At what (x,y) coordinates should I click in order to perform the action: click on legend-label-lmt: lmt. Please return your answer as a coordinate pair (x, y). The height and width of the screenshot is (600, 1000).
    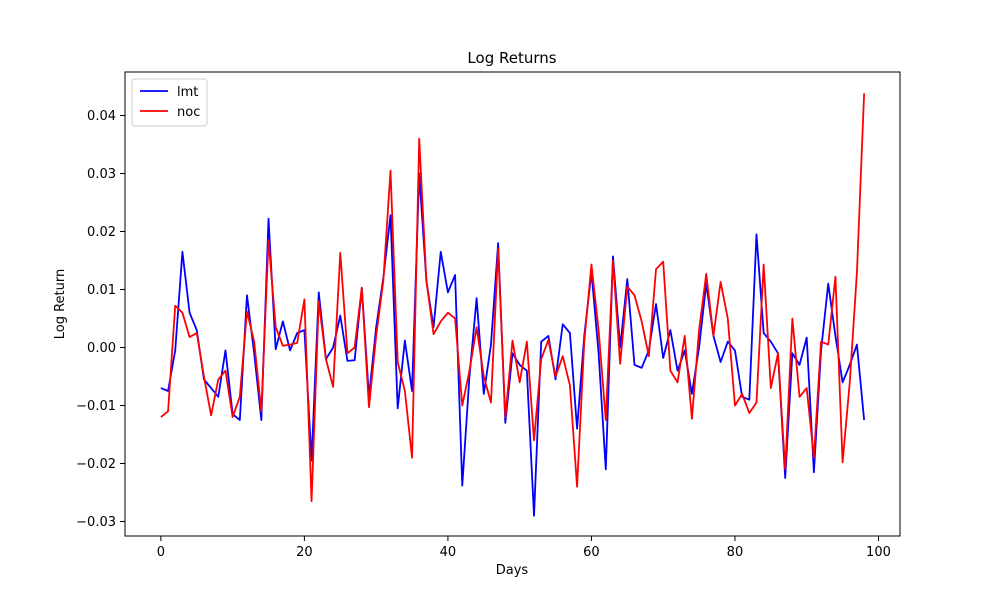
    Looking at the image, I should click on (187, 92).